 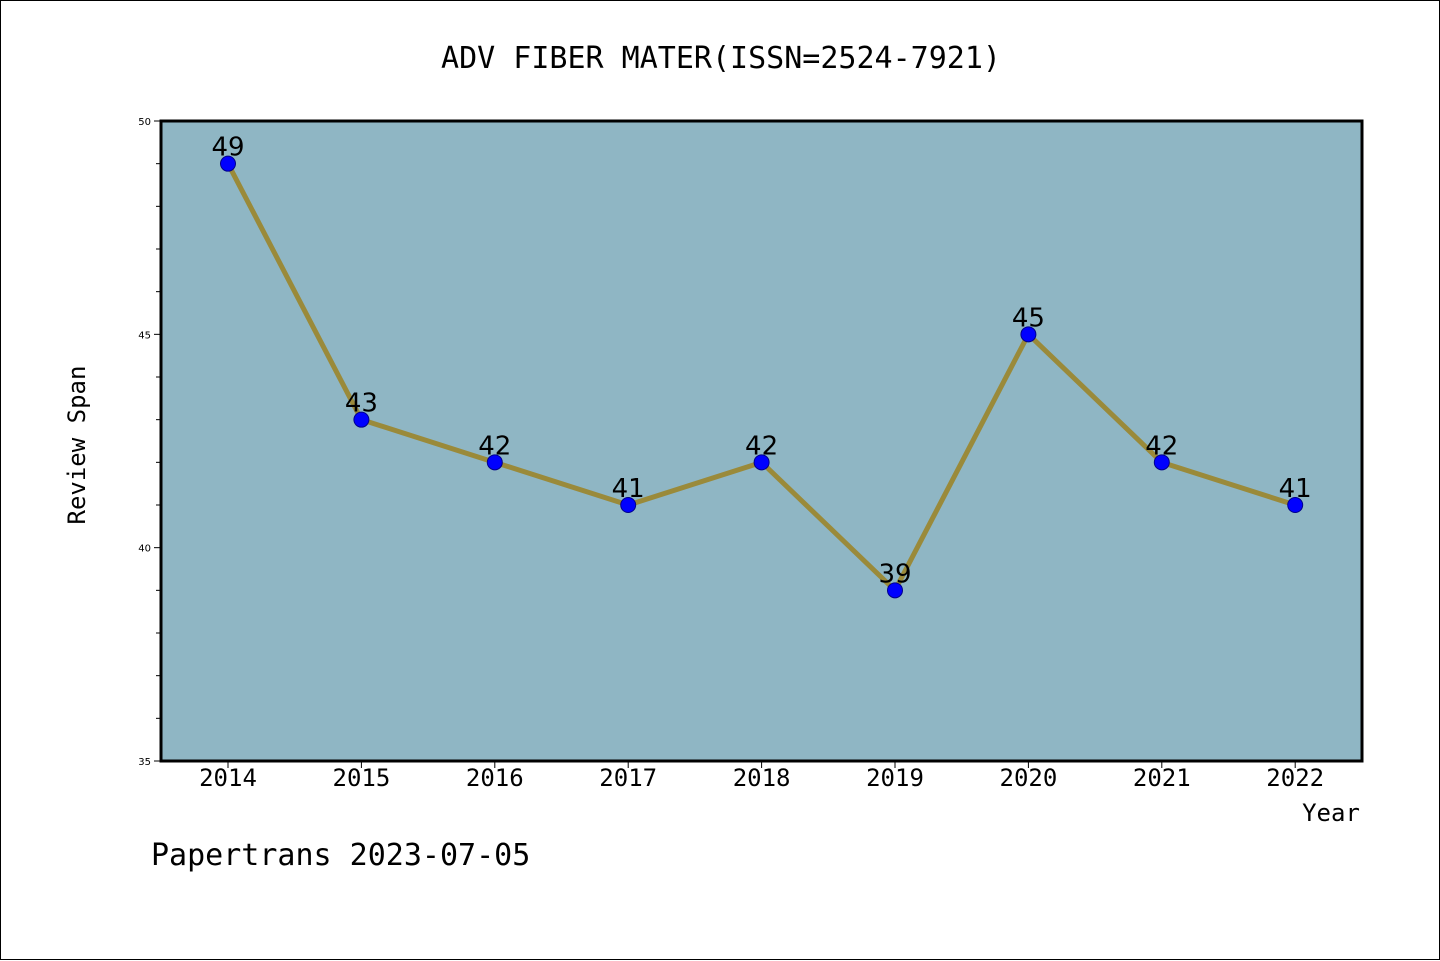 I want to click on x-axis: 2014 2015 2016 2017 2018 2019 2020 2021 2022, so click(x=761, y=776).